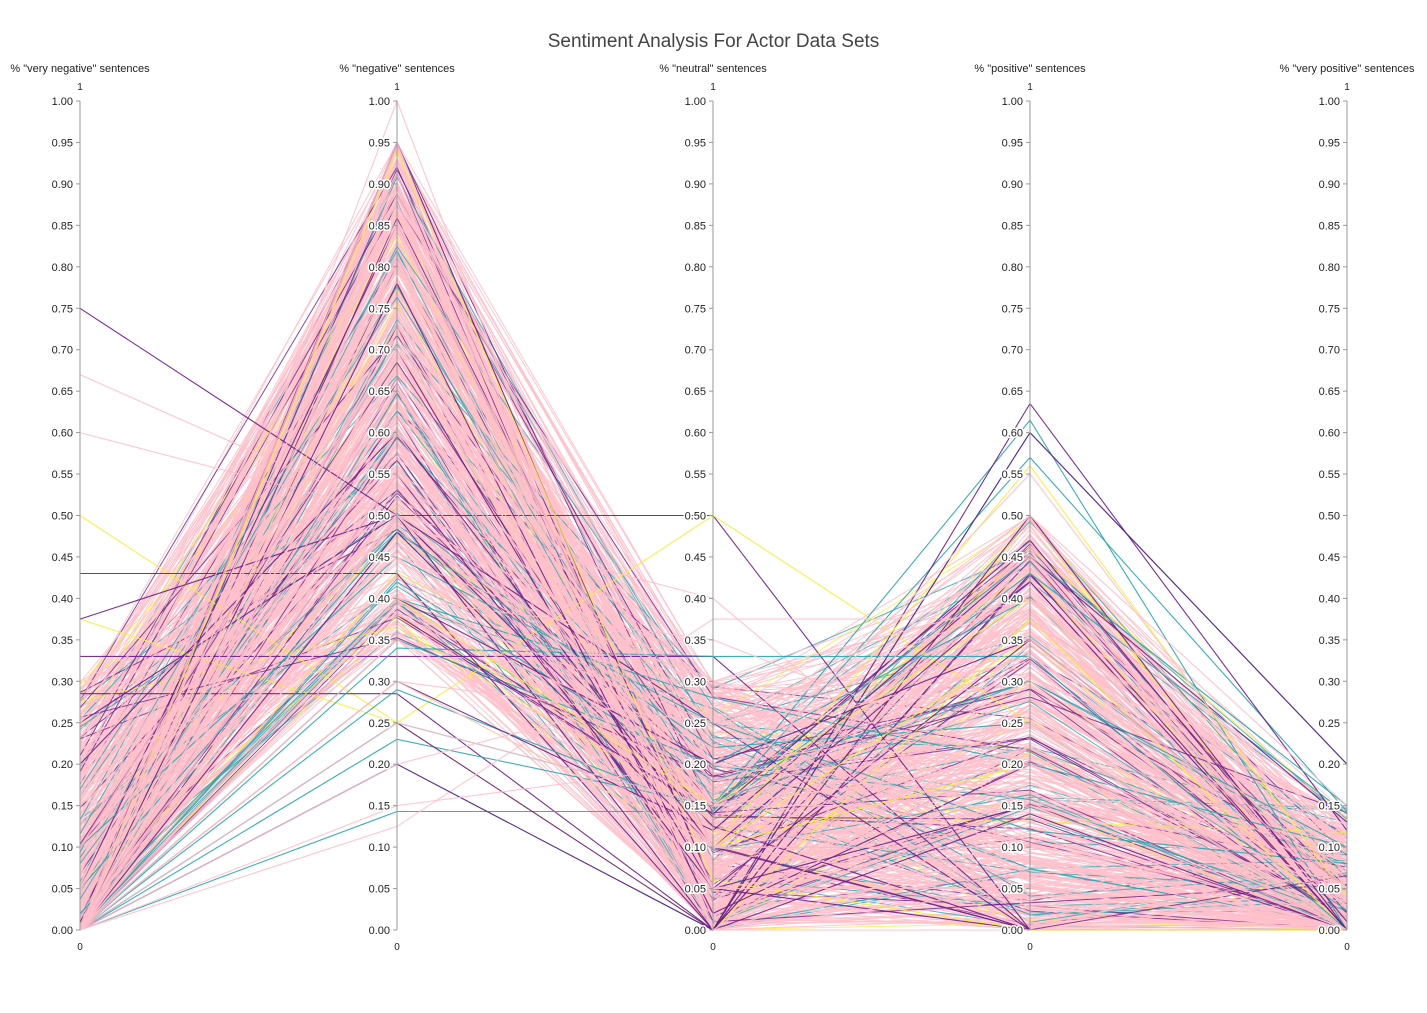  I want to click on chart-title: Sentiment Analysis For Actor Data Sets, so click(713, 41).